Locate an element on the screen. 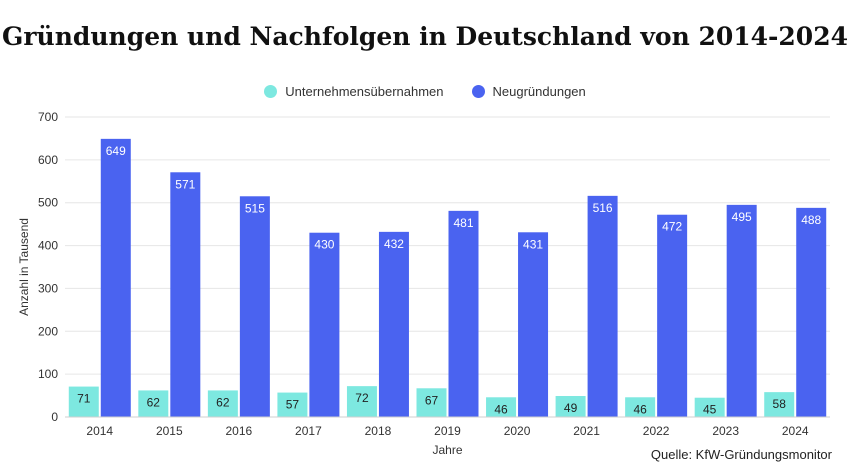 This screenshot has width=850, height=475. y-tick-label-700: 700 is located at coordinates (48, 117).